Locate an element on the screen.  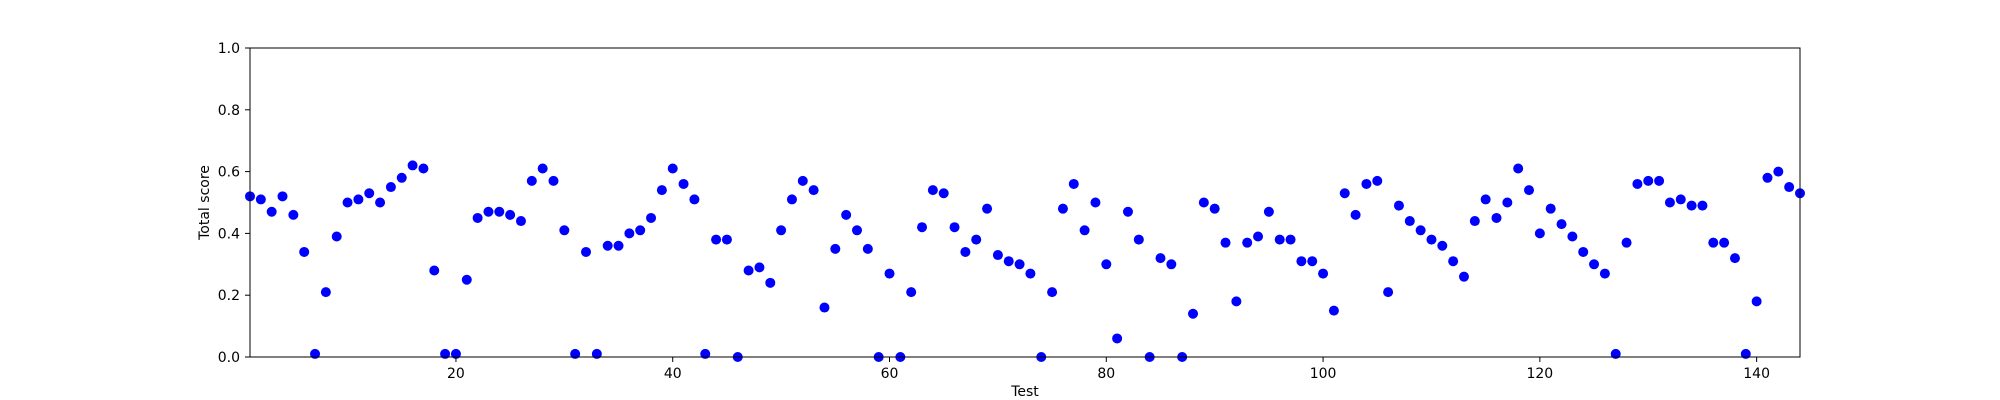
y-axis-label: Total score is located at coordinates (205, 203).